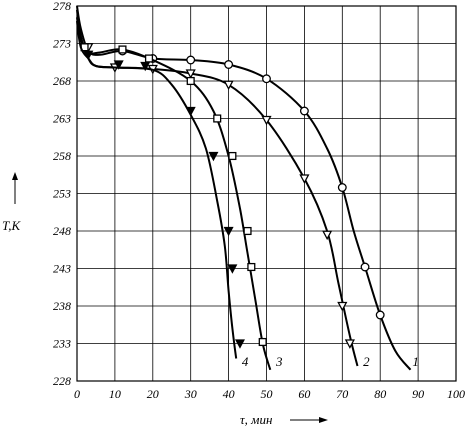  Describe the element at coordinates (62, 306) in the screenshot. I see `y-tick-label: 238` at that location.